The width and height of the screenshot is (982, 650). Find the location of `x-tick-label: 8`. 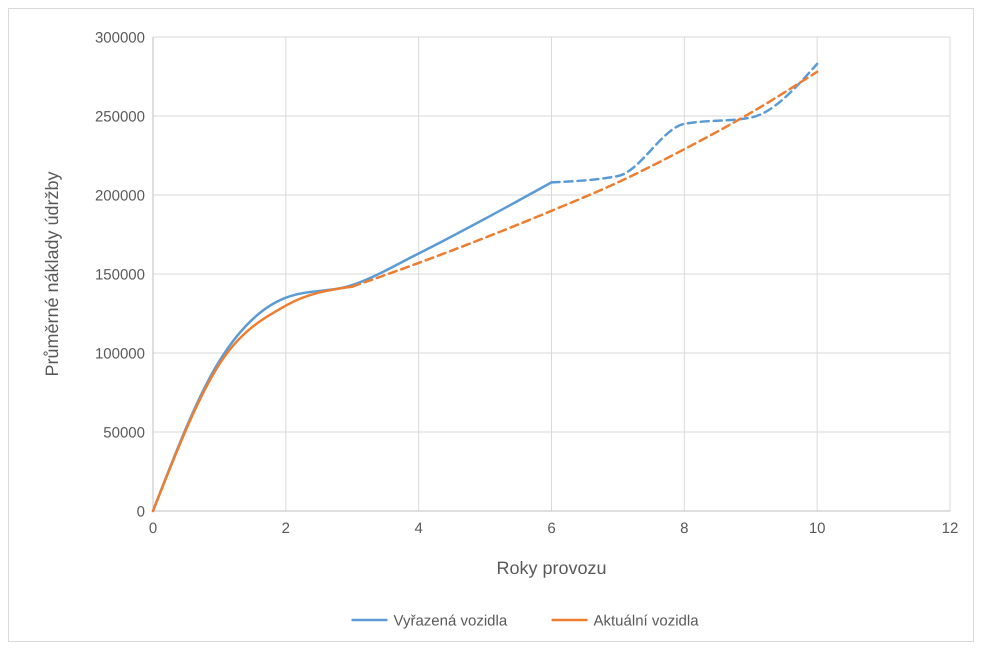

x-tick-label: 8 is located at coordinates (684, 528).